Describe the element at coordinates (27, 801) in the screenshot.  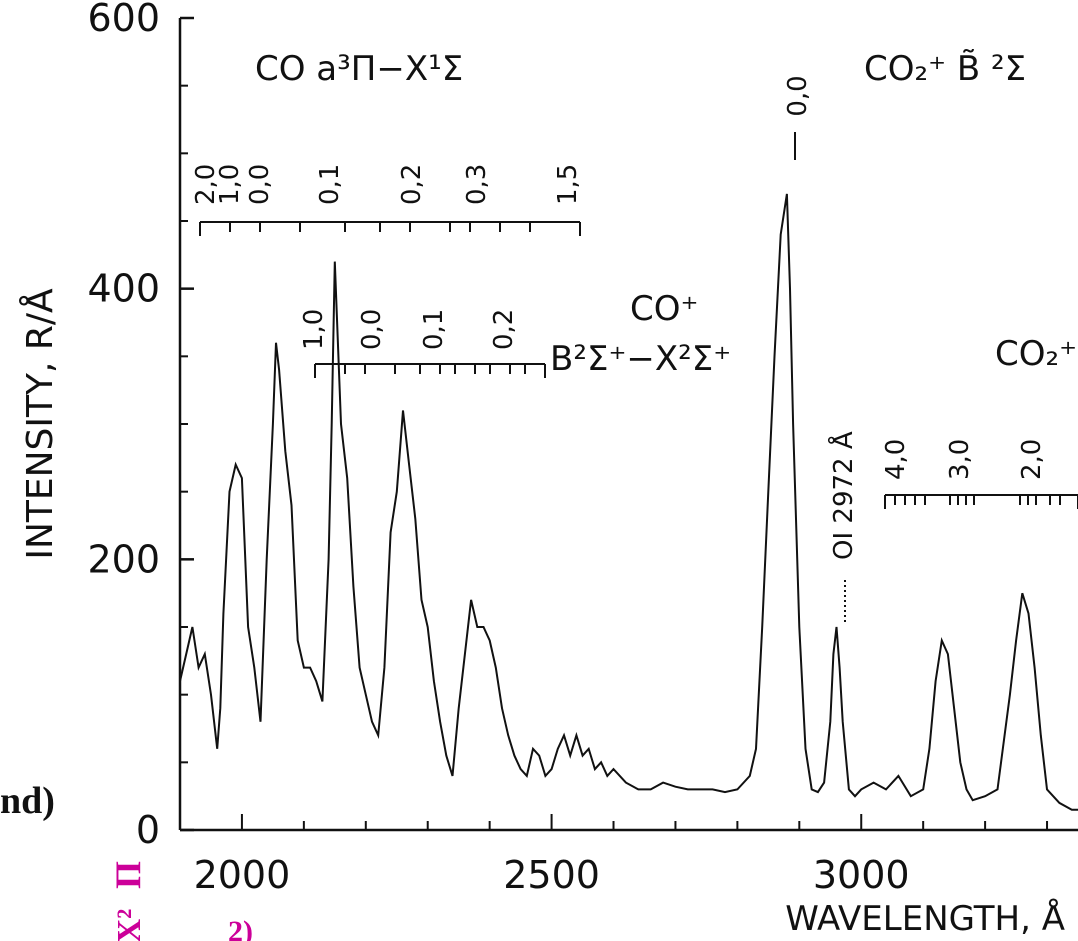
I see `left-partial-text: nd)` at that location.